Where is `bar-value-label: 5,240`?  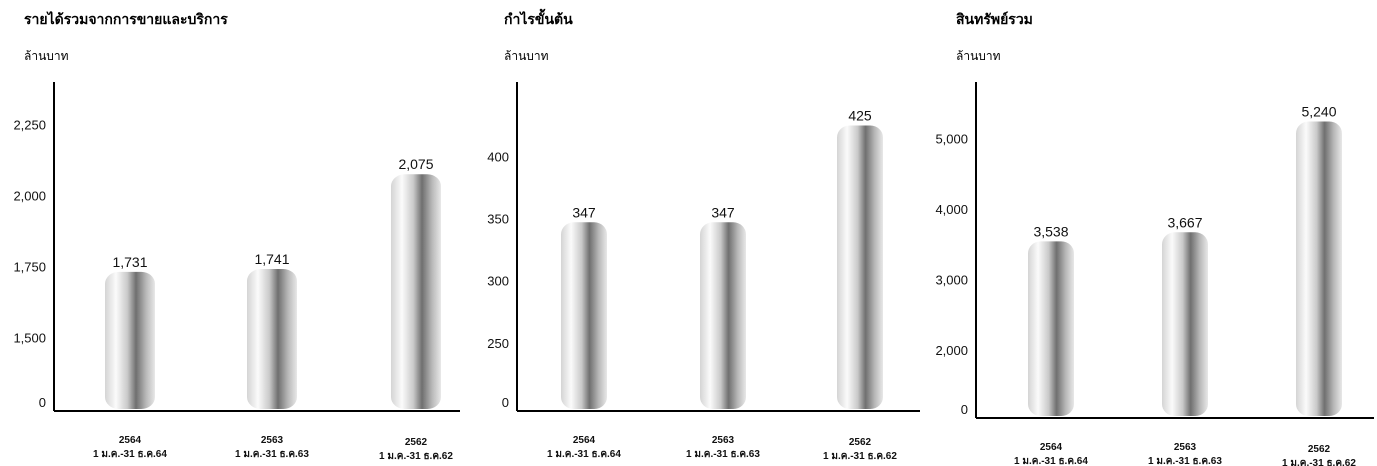
bar-value-label: 5,240 is located at coordinates (1318, 111).